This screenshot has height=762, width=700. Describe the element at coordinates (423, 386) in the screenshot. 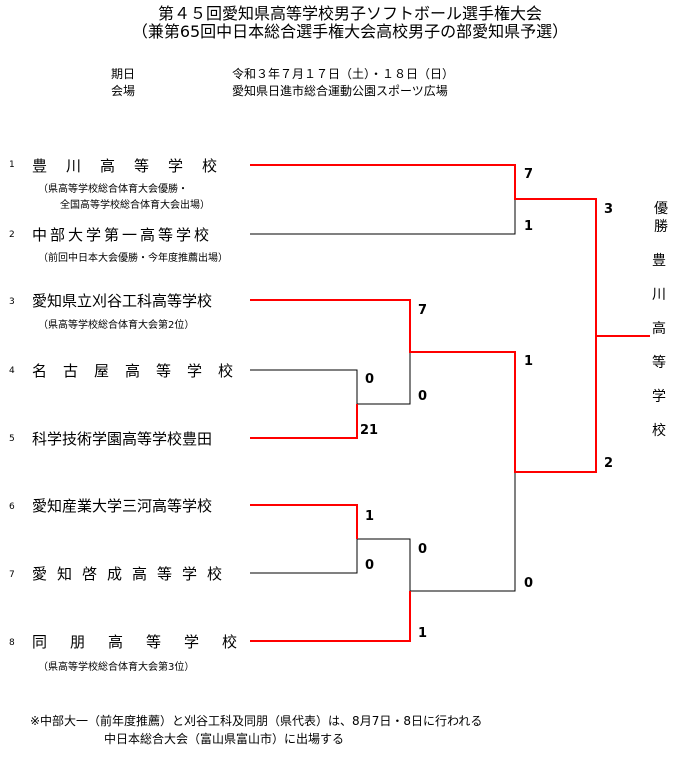

I see `line-team-3-winner` at that location.